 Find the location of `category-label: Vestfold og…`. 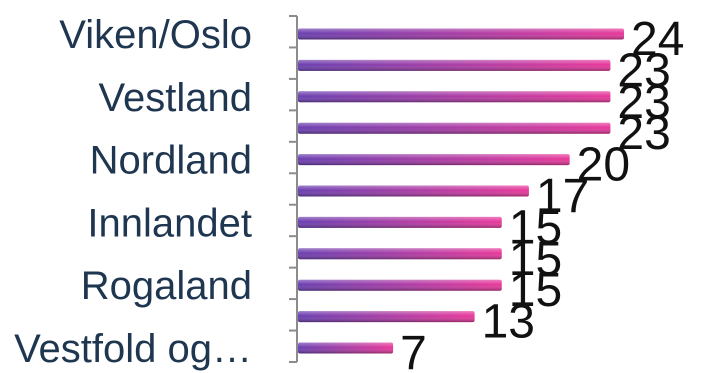

category-label: Vestfold og… is located at coordinates (133, 349).